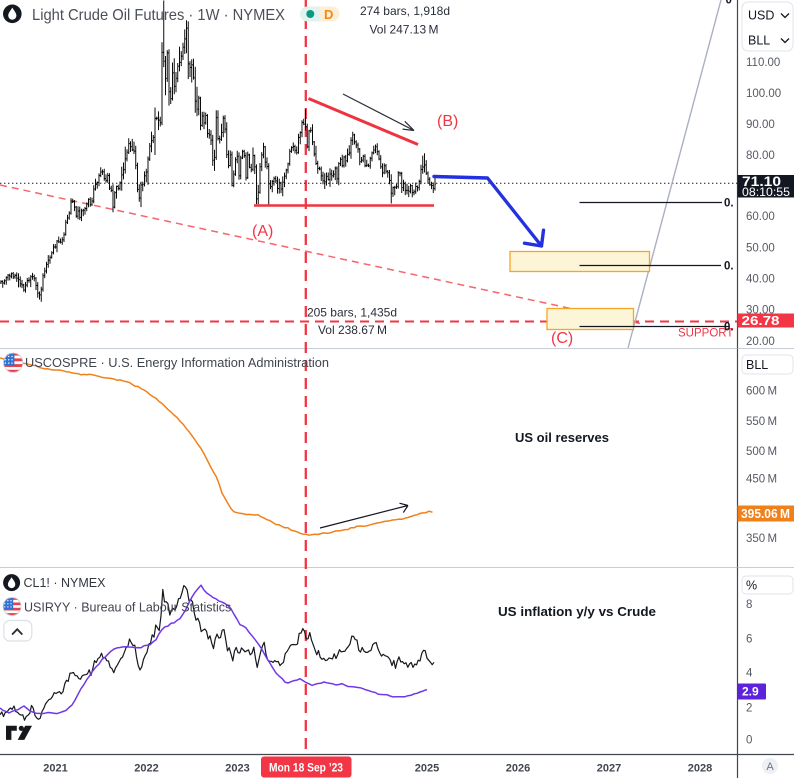 Image resolution: width=794 pixels, height=778 pixels. What do you see at coordinates (65, 583) in the screenshot?
I see `svg-text: CL1! · NYMEX` at bounding box center [65, 583].